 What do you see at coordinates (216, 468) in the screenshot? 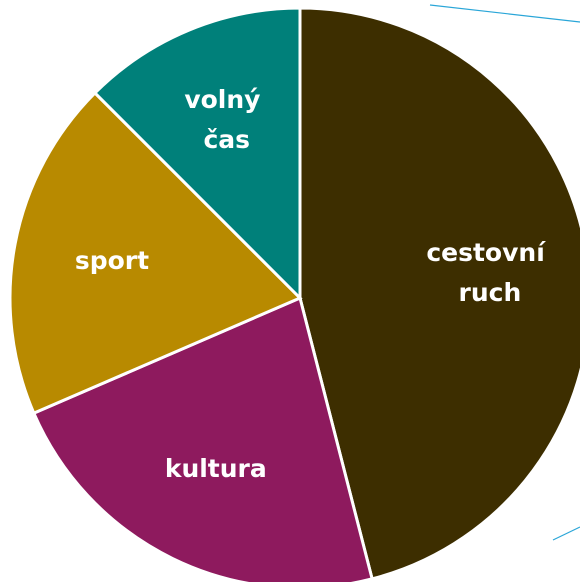
I see `slice-label: kultura` at bounding box center [216, 468].